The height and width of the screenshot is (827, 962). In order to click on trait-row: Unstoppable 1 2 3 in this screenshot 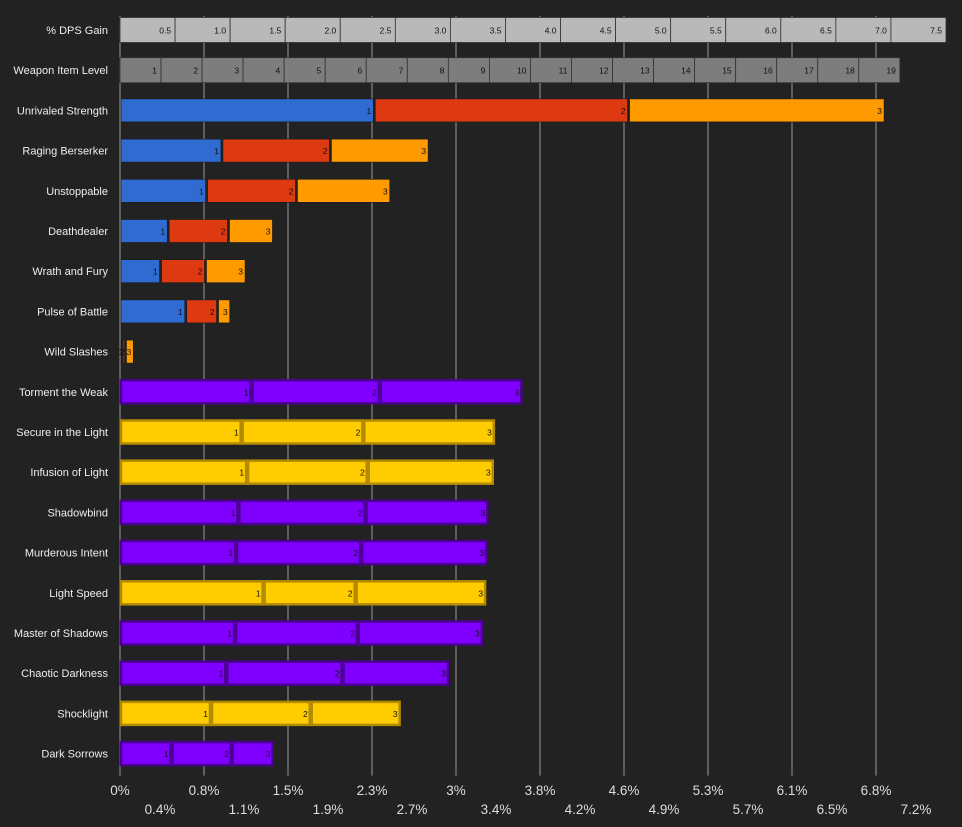, I will do `click(218, 191)`.